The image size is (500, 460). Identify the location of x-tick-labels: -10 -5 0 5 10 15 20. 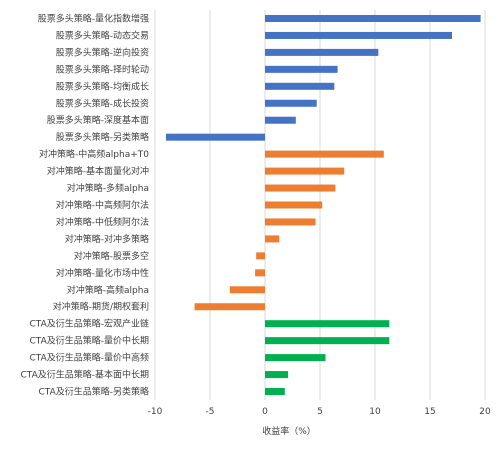
(319, 412).